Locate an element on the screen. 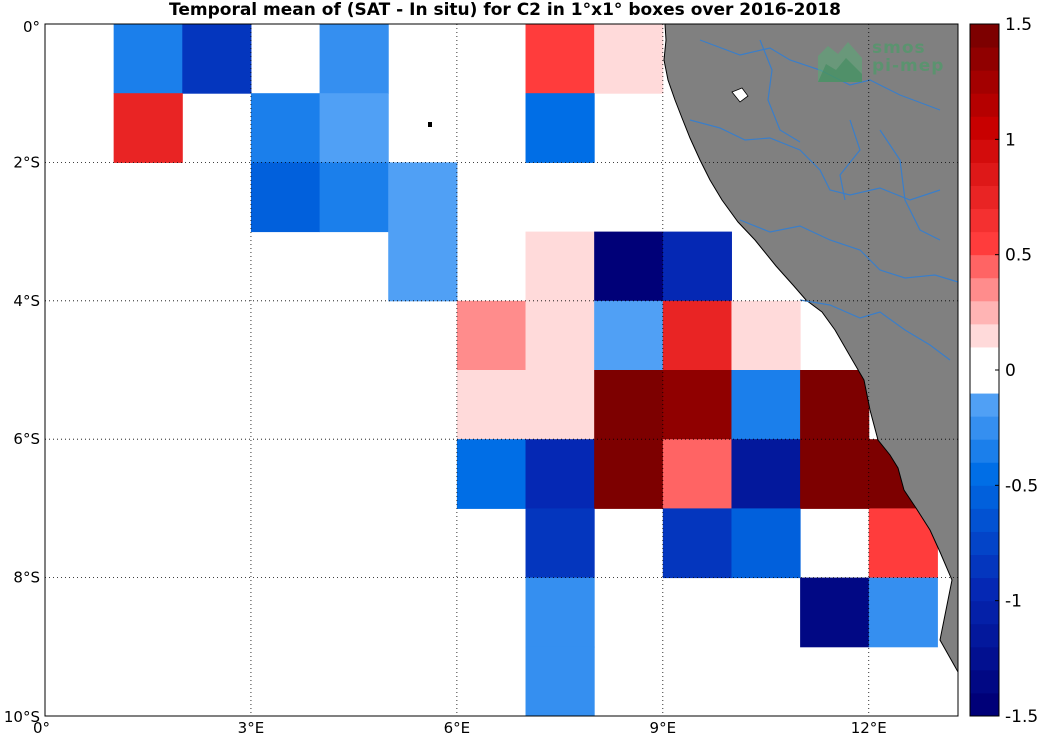 This screenshot has height=738, width=1042. colorbar-tick-label: -0.5 is located at coordinates (1021, 486).